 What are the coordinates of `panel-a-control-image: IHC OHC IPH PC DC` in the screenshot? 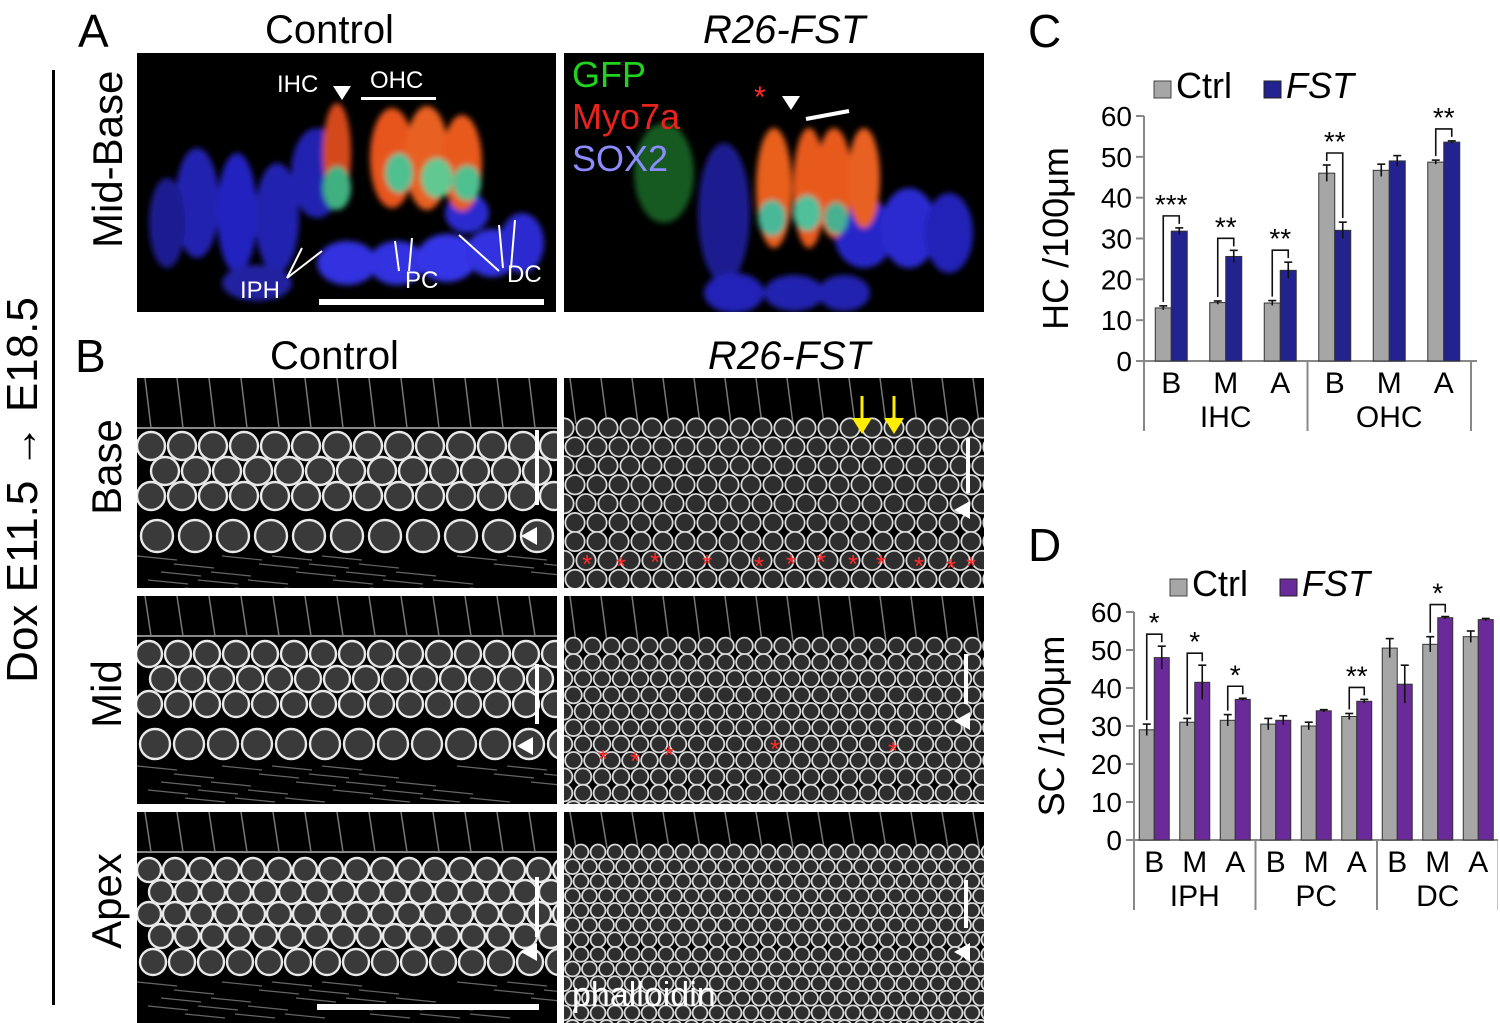 It's located at (346, 182).